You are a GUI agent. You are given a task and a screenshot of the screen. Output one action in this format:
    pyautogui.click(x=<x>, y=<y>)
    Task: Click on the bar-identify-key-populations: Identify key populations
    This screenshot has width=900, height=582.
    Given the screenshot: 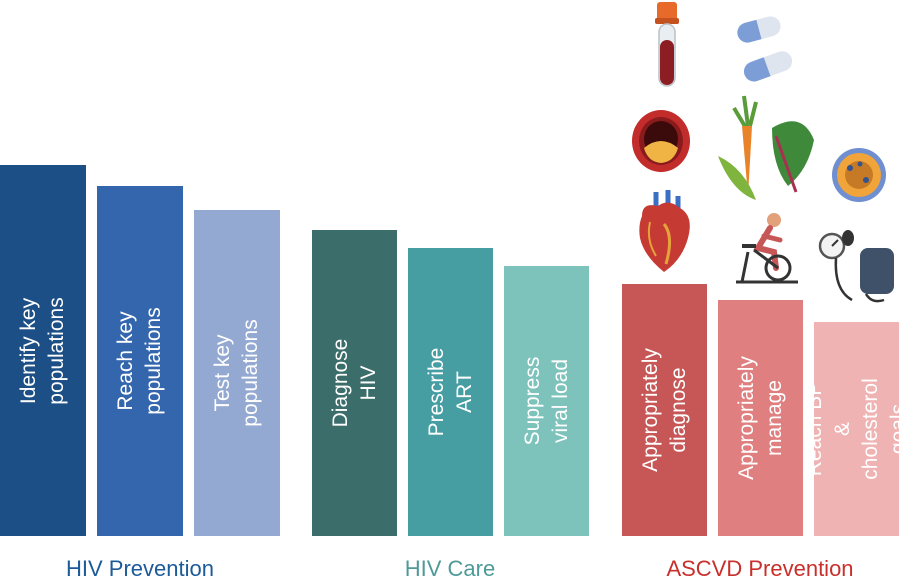 What is the action you would take?
    pyautogui.click(x=43, y=350)
    